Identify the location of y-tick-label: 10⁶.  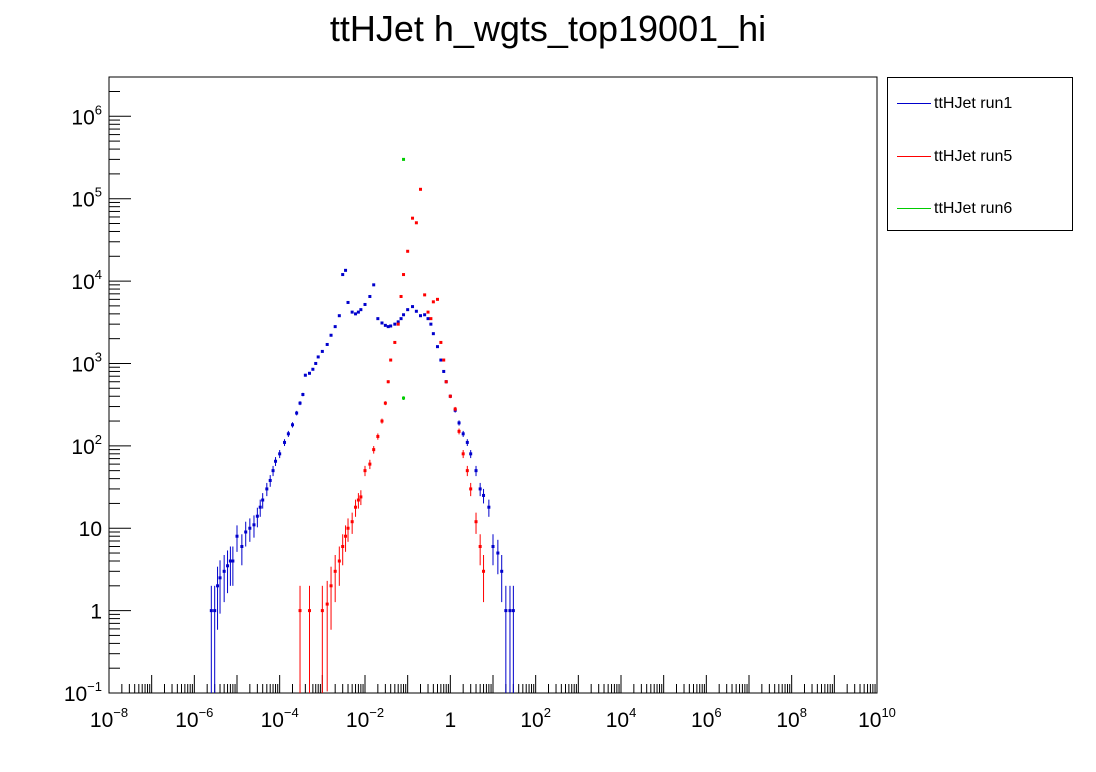
(86, 115).